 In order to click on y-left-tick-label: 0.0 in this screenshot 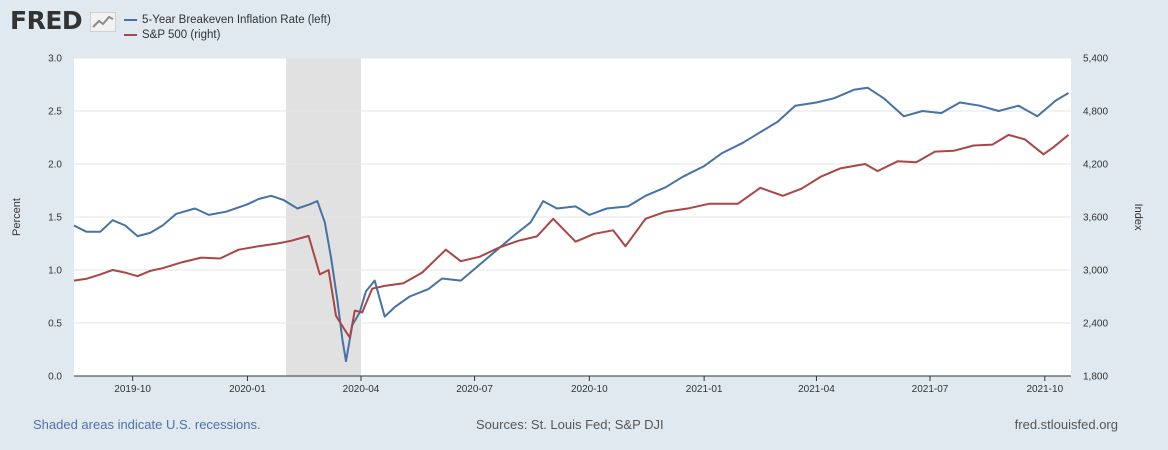, I will do `click(55, 377)`.